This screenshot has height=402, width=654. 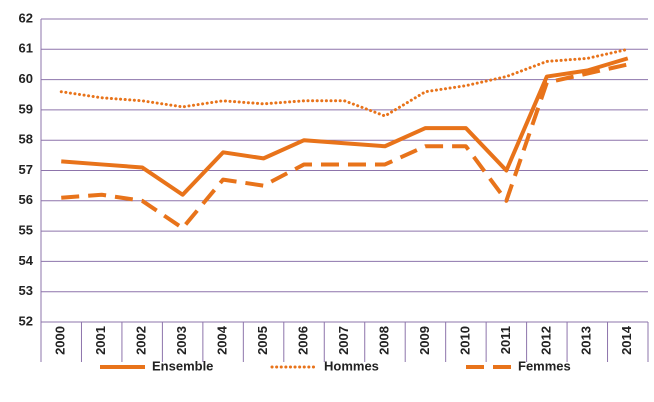 What do you see at coordinates (343, 340) in the screenshot?
I see `x-tick-label: 2007` at bounding box center [343, 340].